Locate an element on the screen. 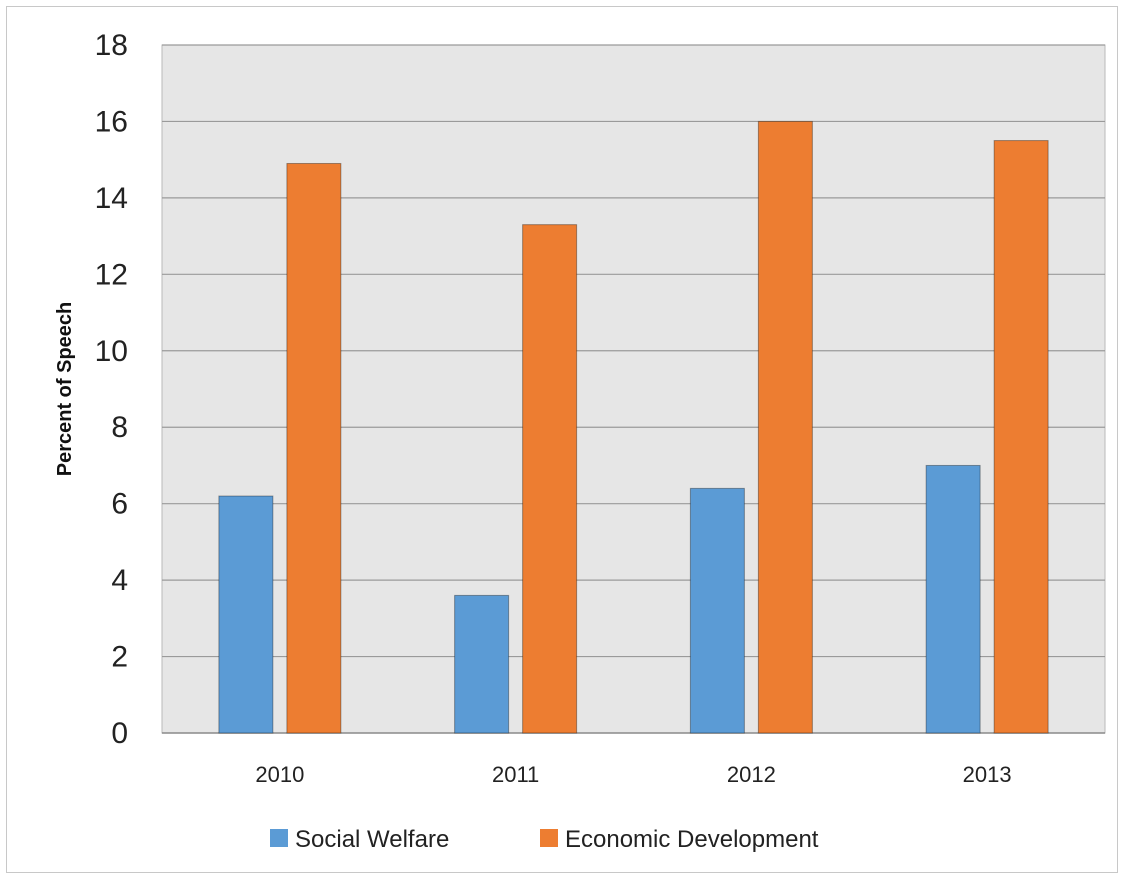  x-tick-label: 2010 is located at coordinates (279, 774).